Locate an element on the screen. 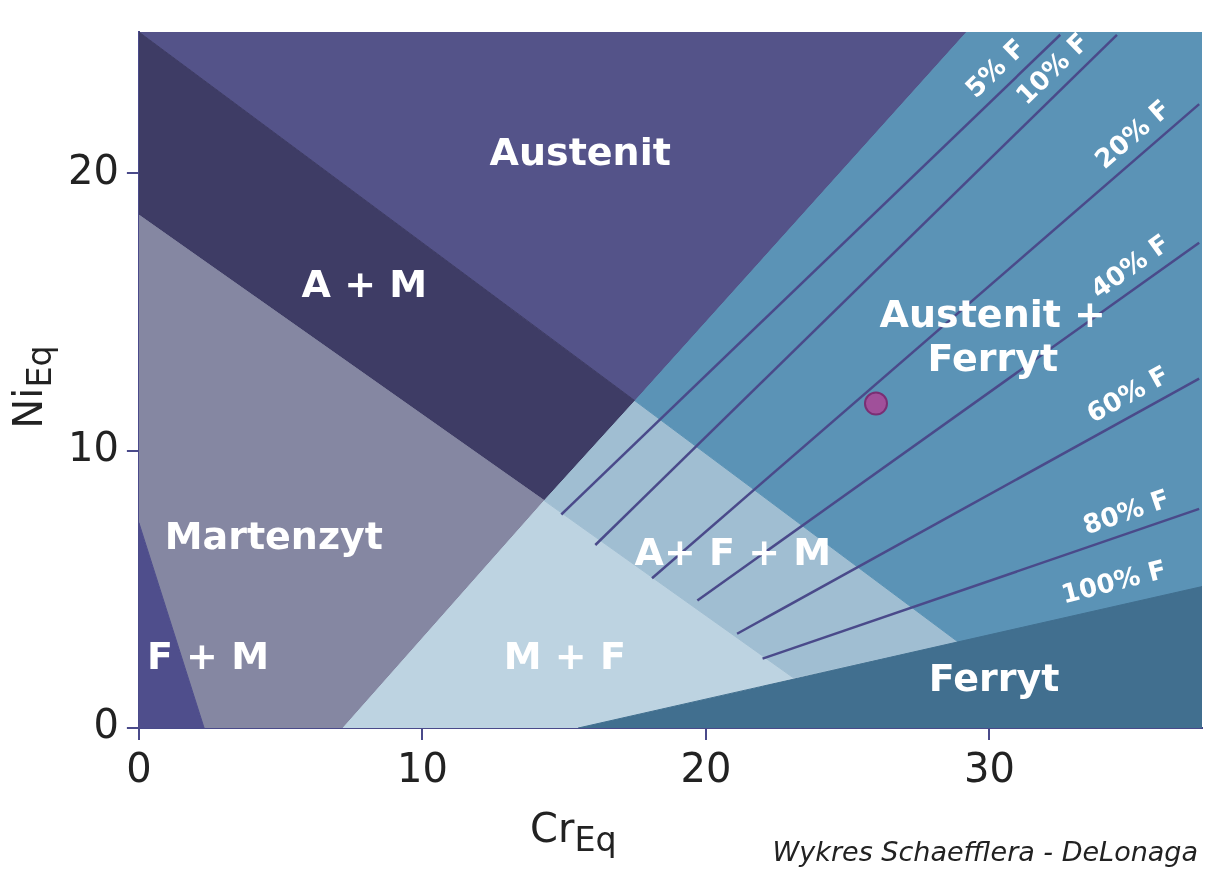 The height and width of the screenshot is (874, 1218). text: 60% F is located at coordinates (1127, 394).